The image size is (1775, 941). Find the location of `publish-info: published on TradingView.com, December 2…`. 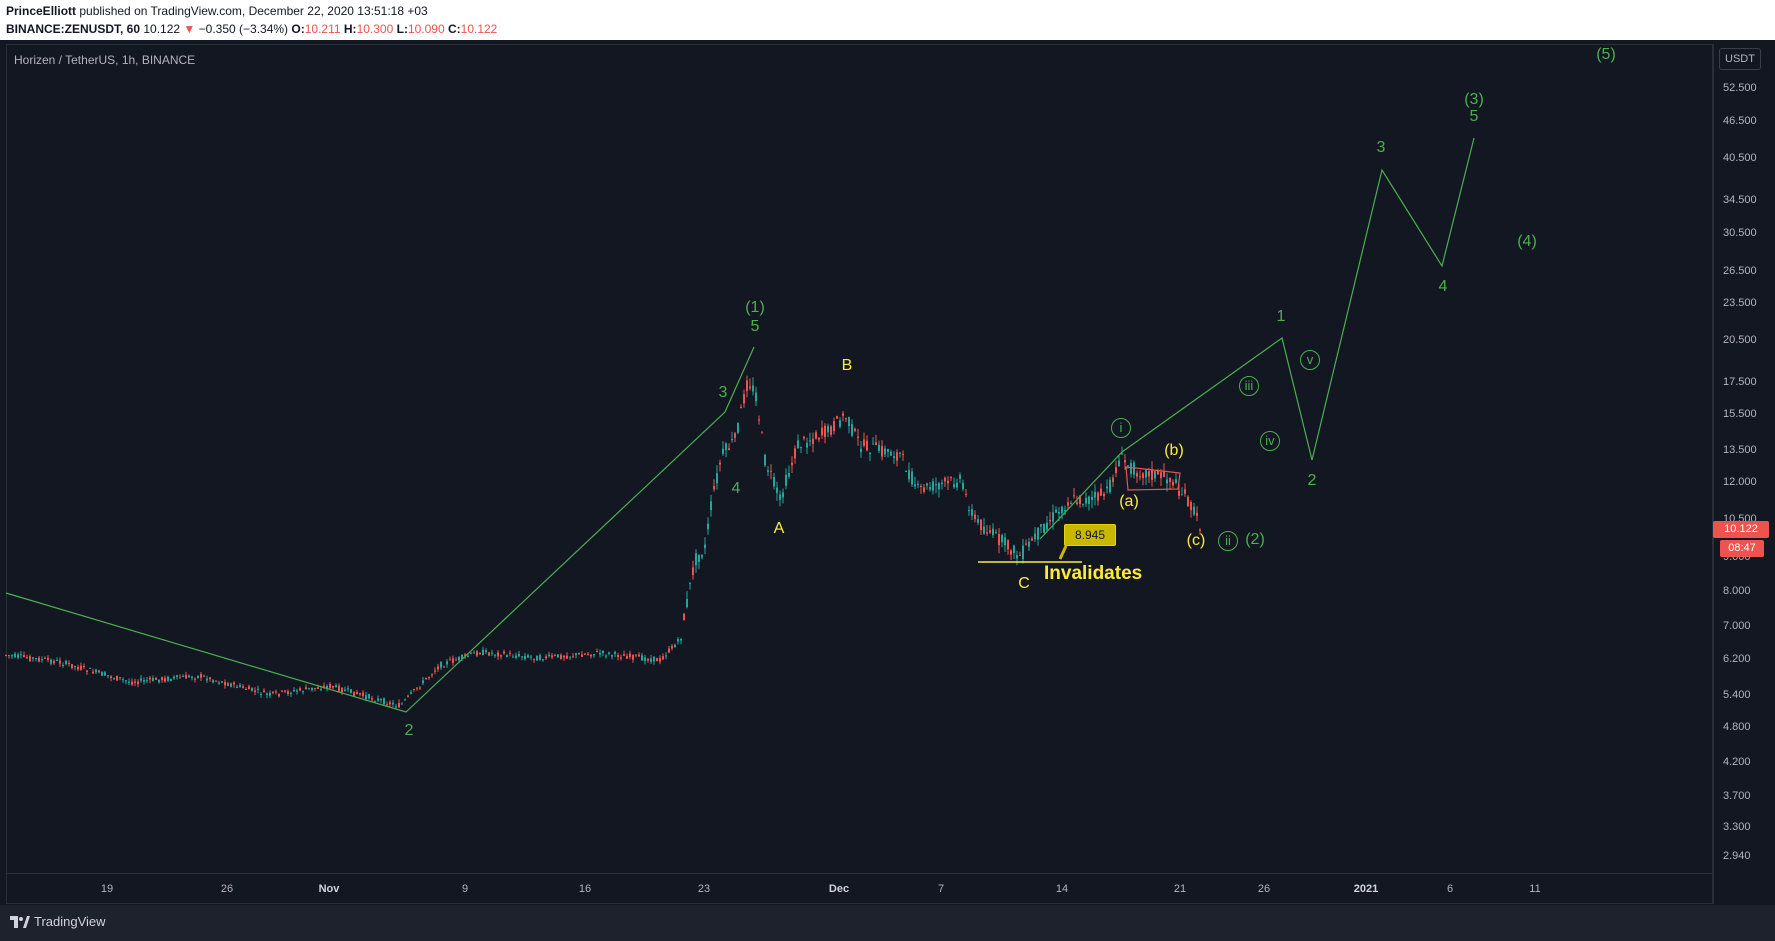

publish-info: published on TradingView.com, December 2… is located at coordinates (253, 11).